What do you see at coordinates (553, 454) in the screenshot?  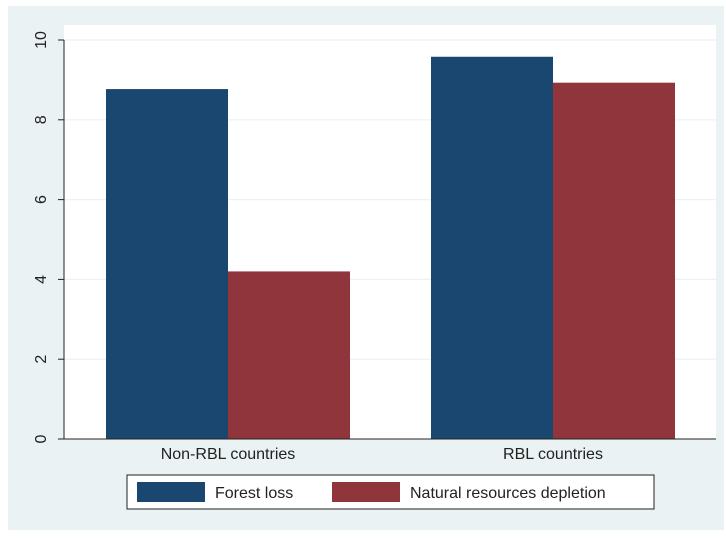 I see `category-label-1: RBL countries` at bounding box center [553, 454].